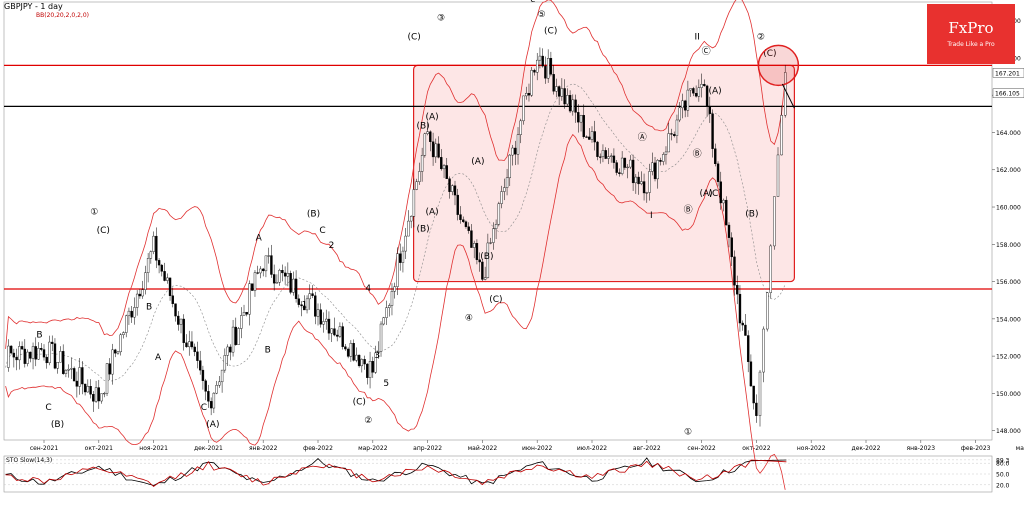  I want to click on x-tick-label: мар-2022, so click(373, 448).